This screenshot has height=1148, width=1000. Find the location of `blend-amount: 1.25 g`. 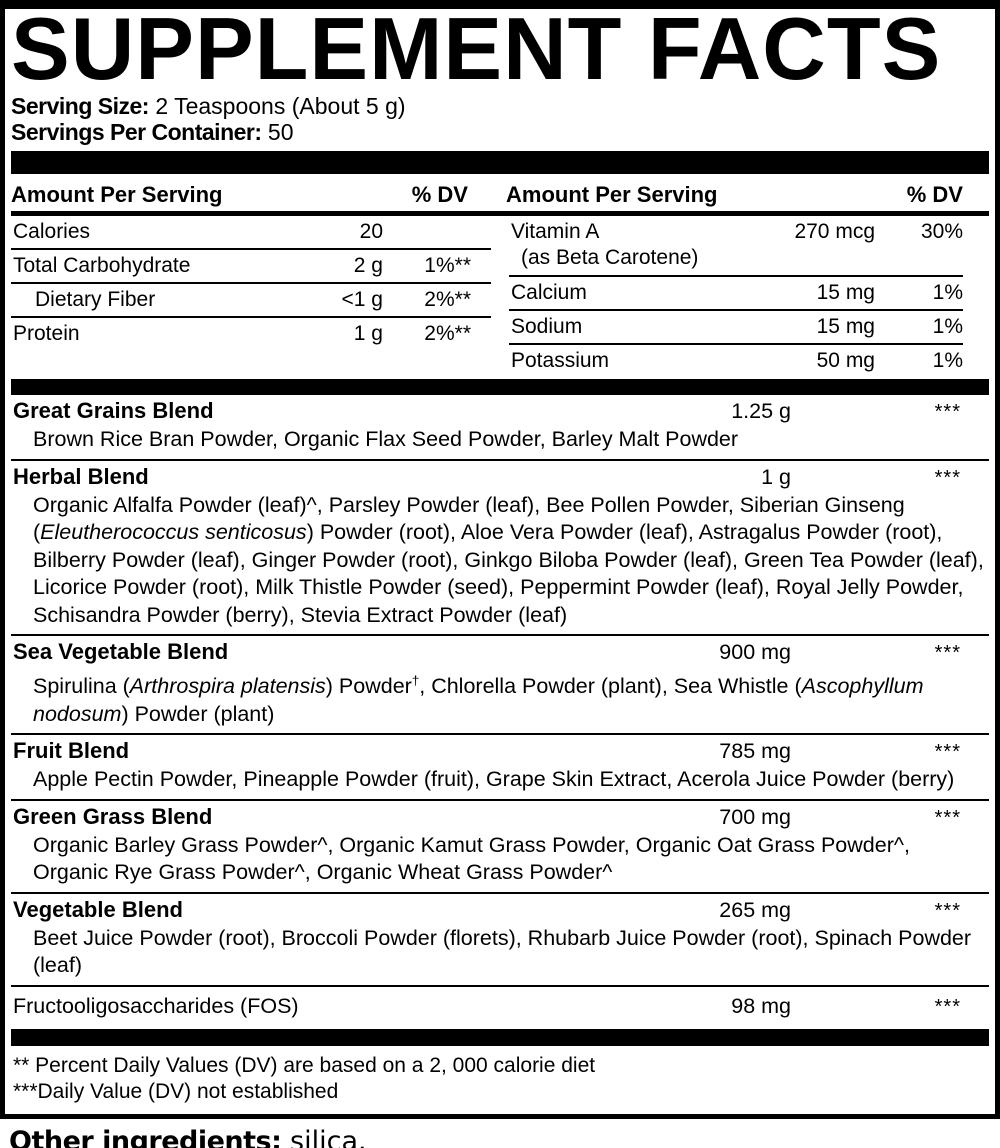

blend-amount: 1.25 g is located at coordinates (761, 411).